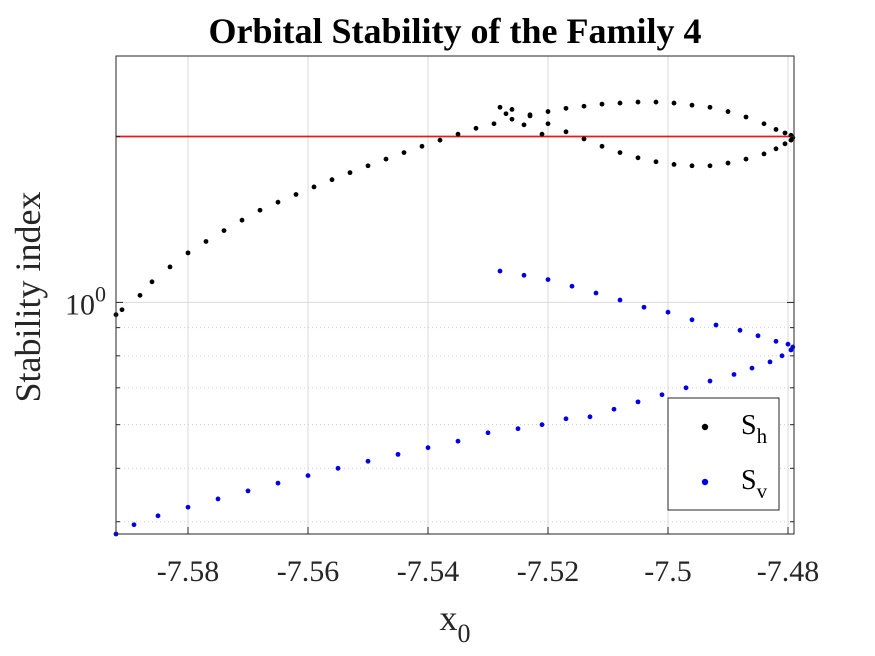 This screenshot has height=656, width=875. I want to click on x-axis-label-subscript: 0, so click(464, 633).